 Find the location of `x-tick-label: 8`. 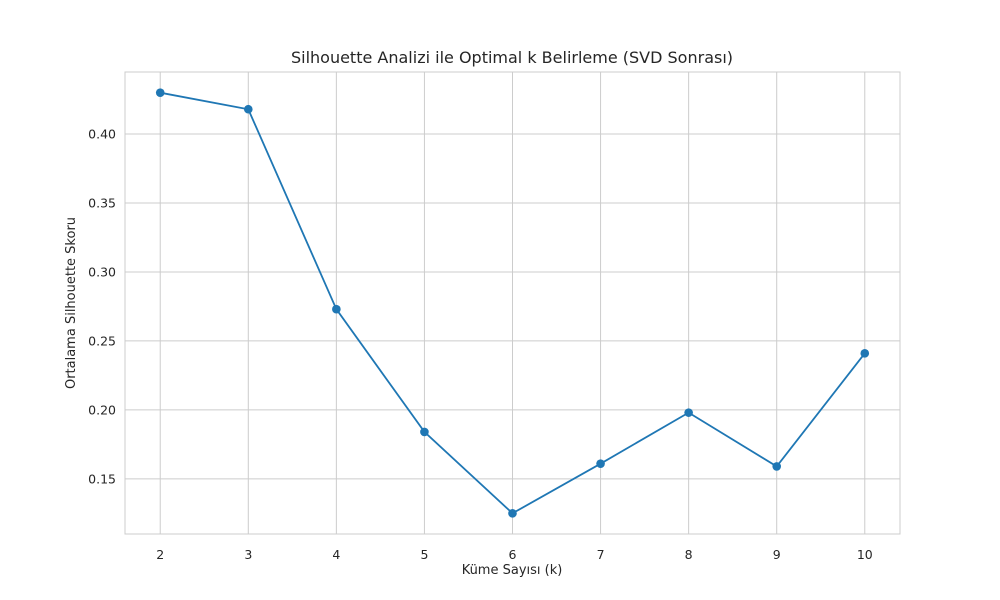

x-tick-label: 8 is located at coordinates (689, 554).